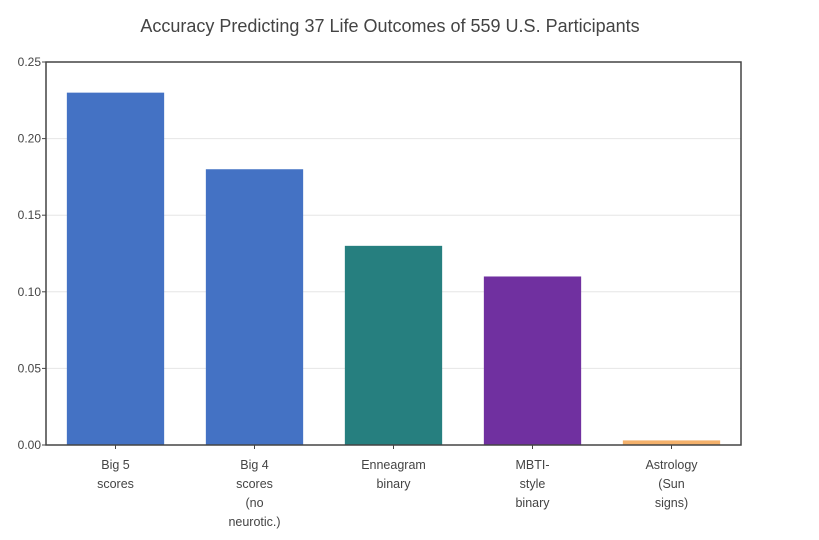  Describe the element at coordinates (393, 474) in the screenshot. I see `x-category-label: Enneagram binary` at that location.